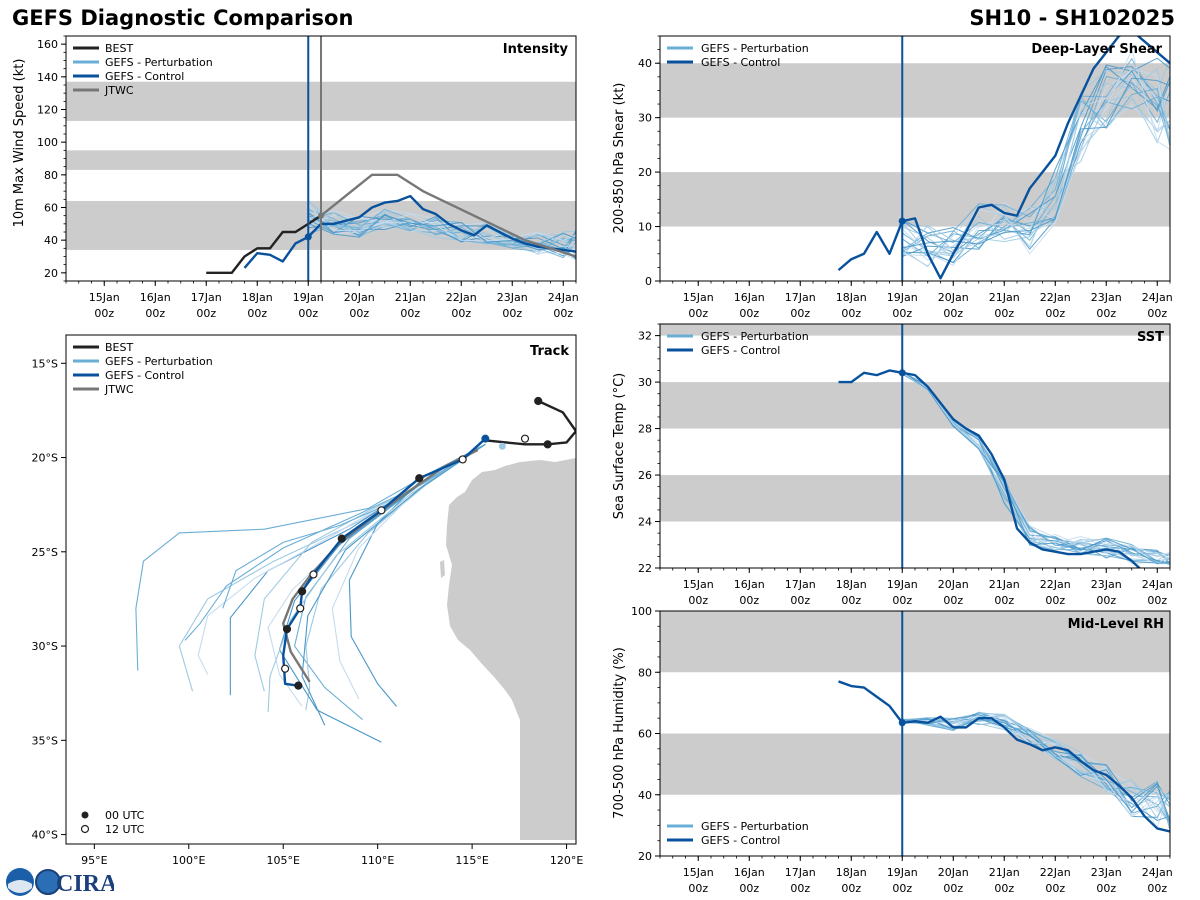 Image resolution: width=1200 pixels, height=900 pixels. I want to click on track-perturbation-start-marker, so click(502, 446).